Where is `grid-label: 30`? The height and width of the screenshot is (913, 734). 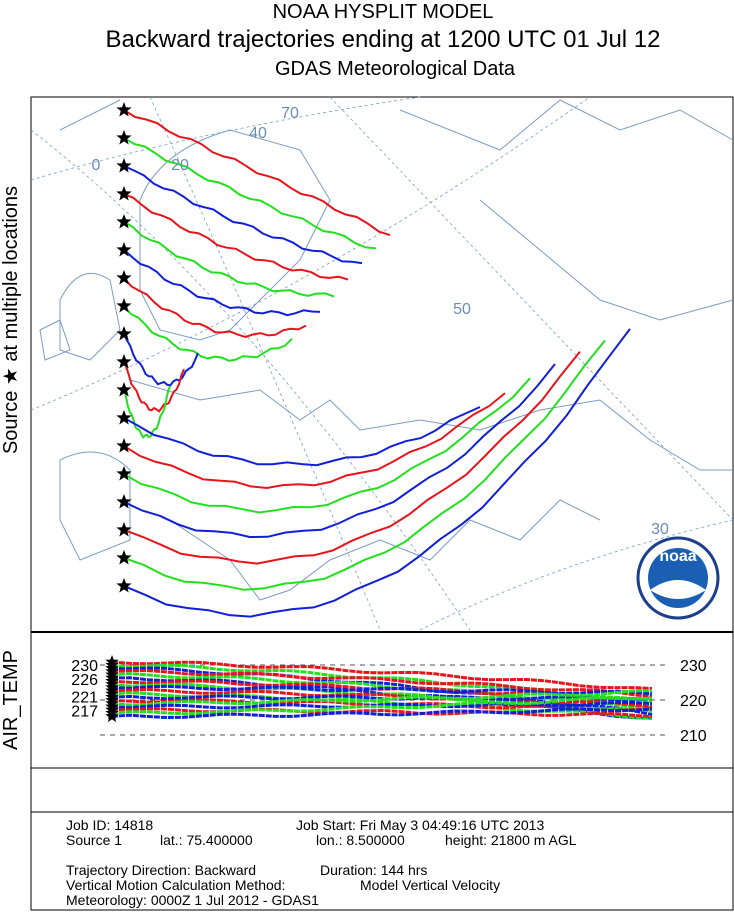
grid-label: 30 is located at coordinates (660, 529).